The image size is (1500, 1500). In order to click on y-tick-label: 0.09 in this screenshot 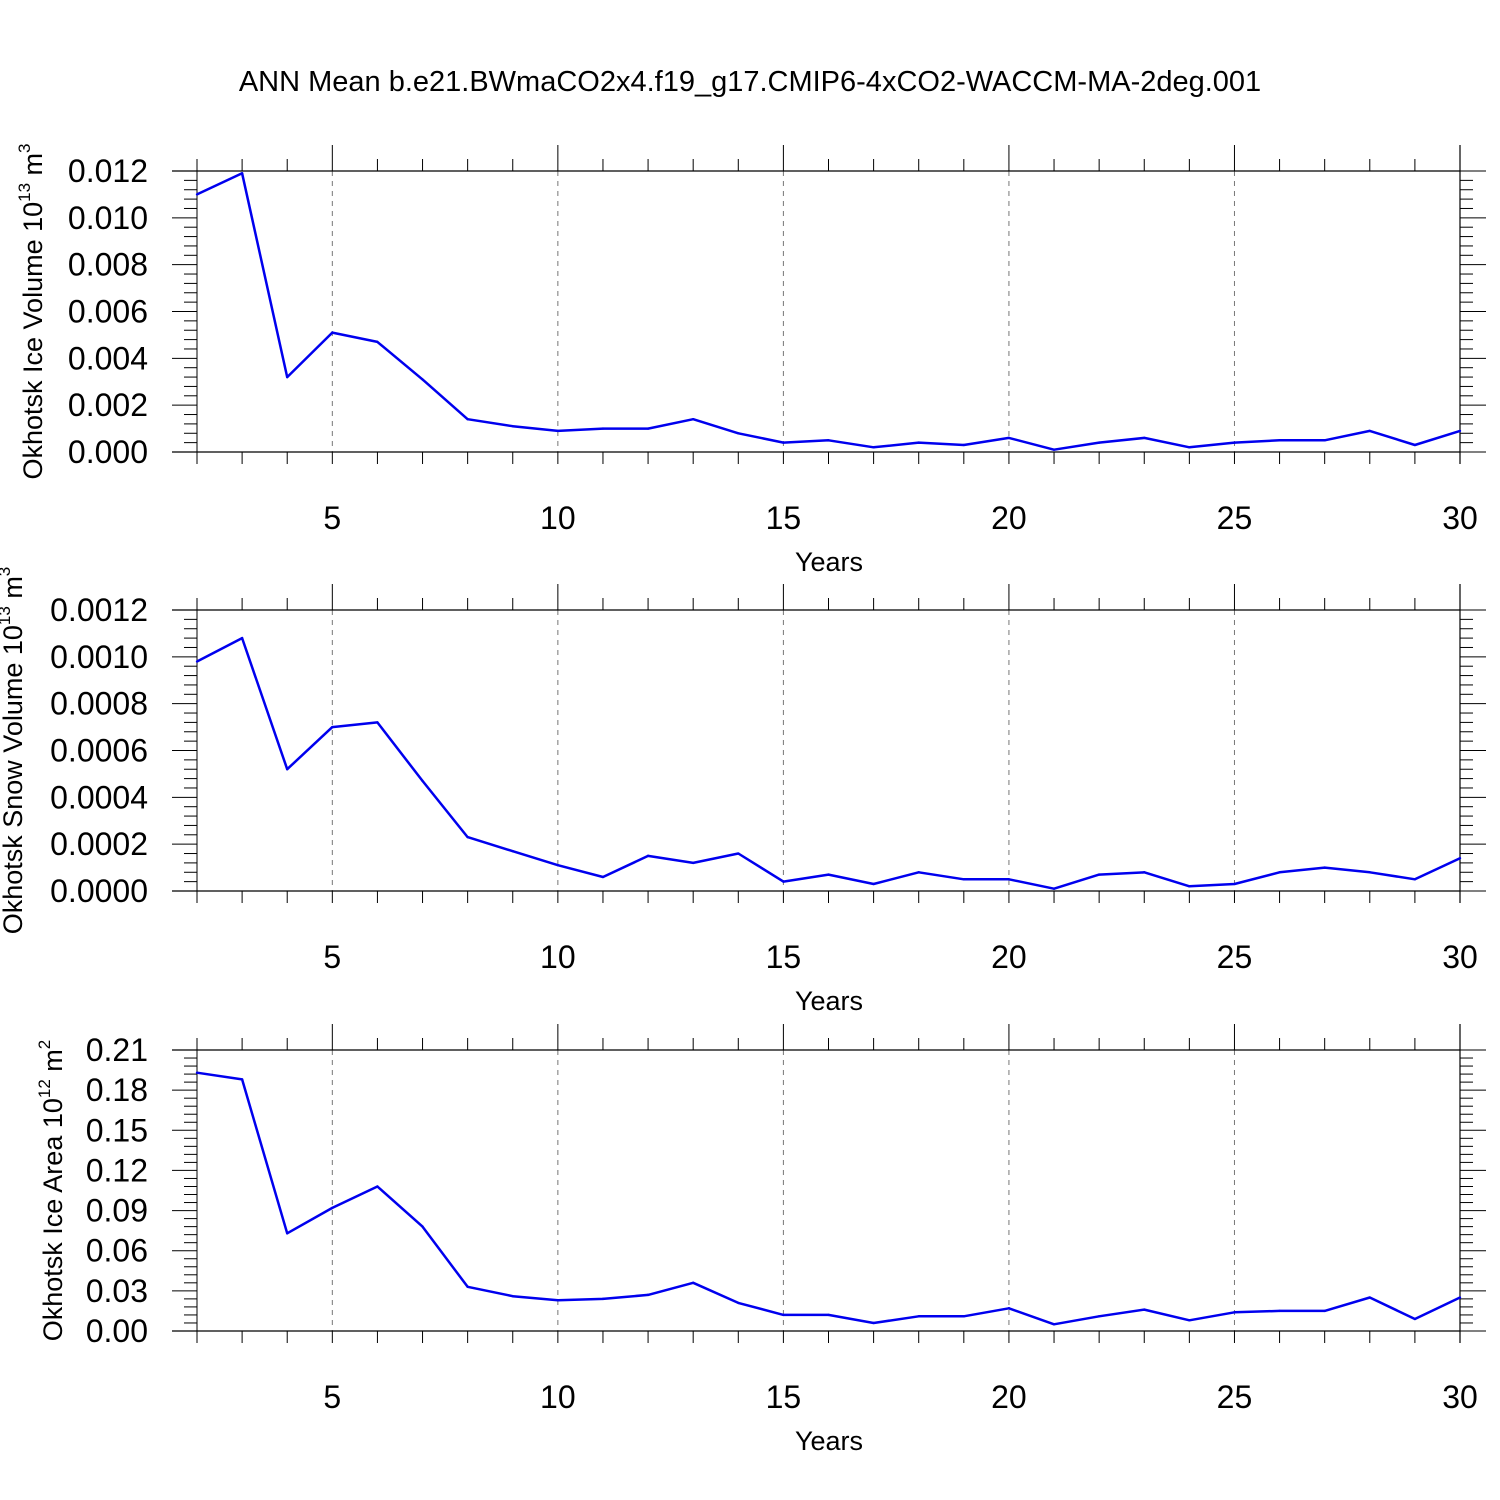, I will do `click(117, 1211)`.